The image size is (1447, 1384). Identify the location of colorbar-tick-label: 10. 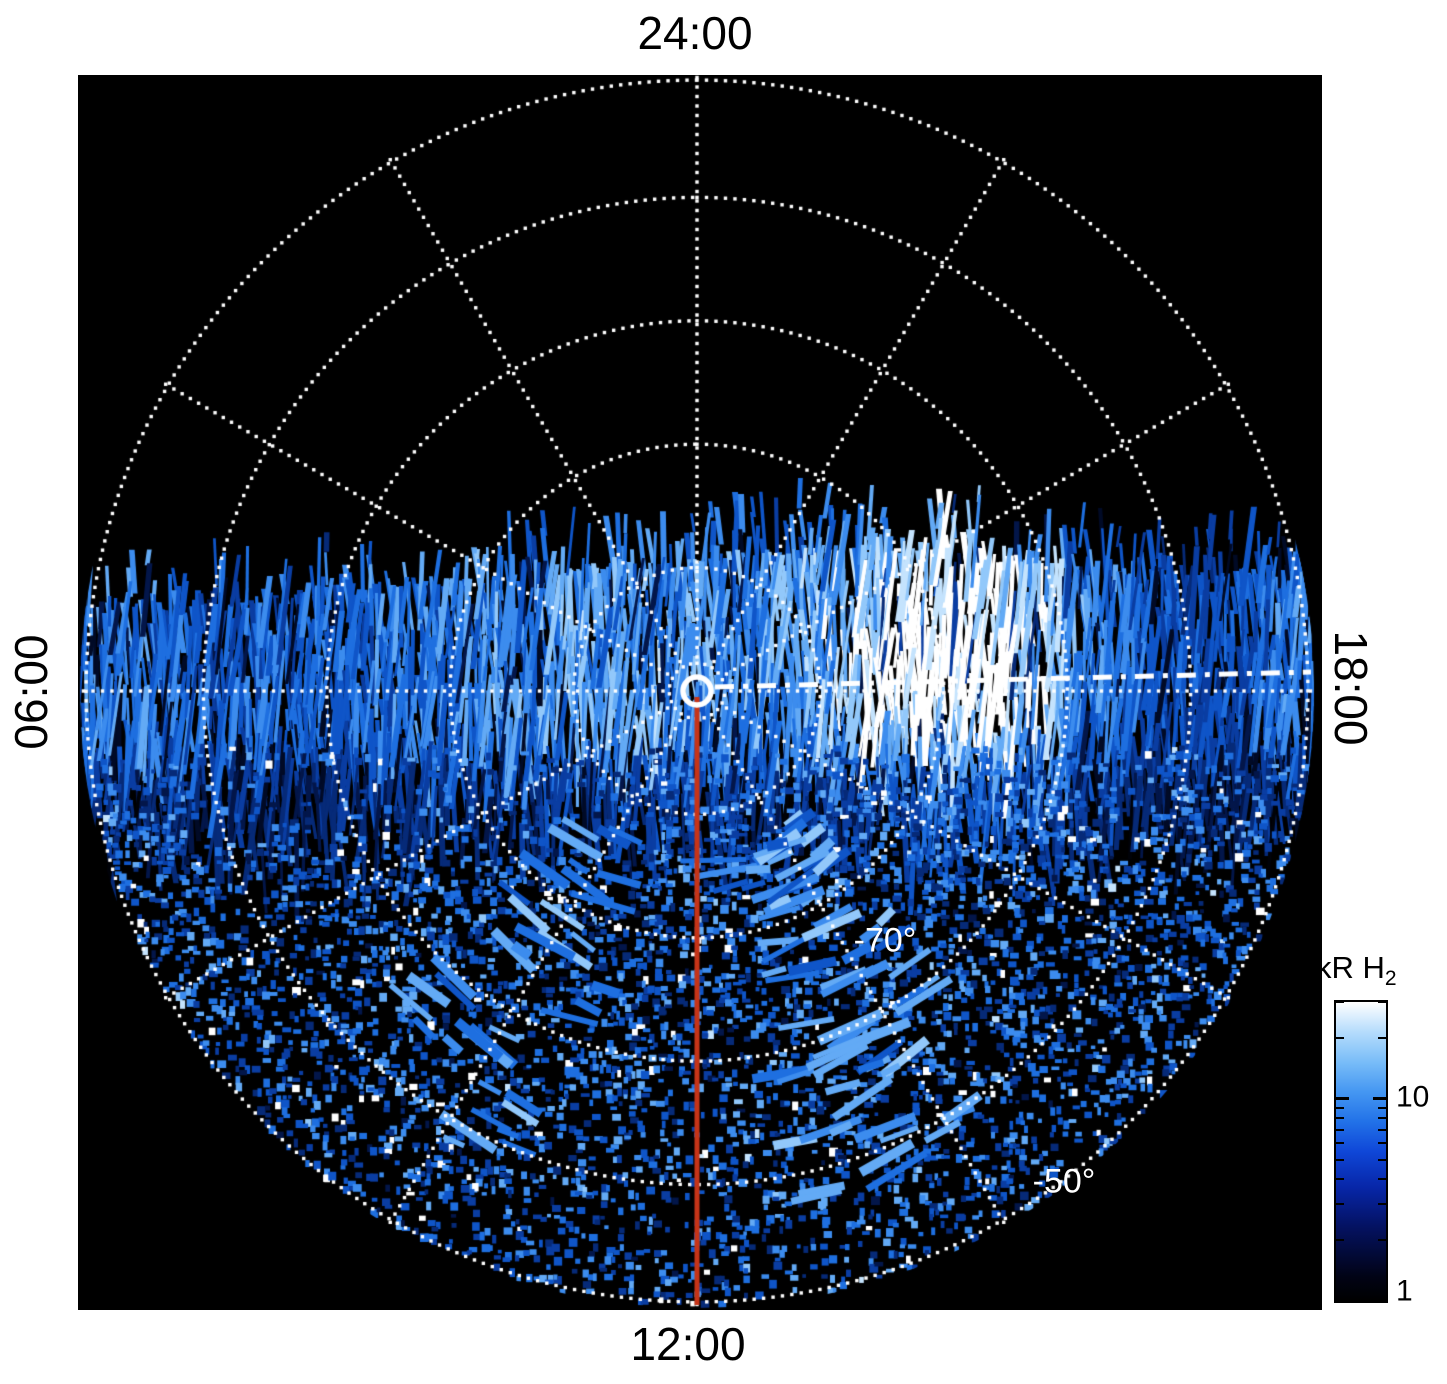
(1413, 1096).